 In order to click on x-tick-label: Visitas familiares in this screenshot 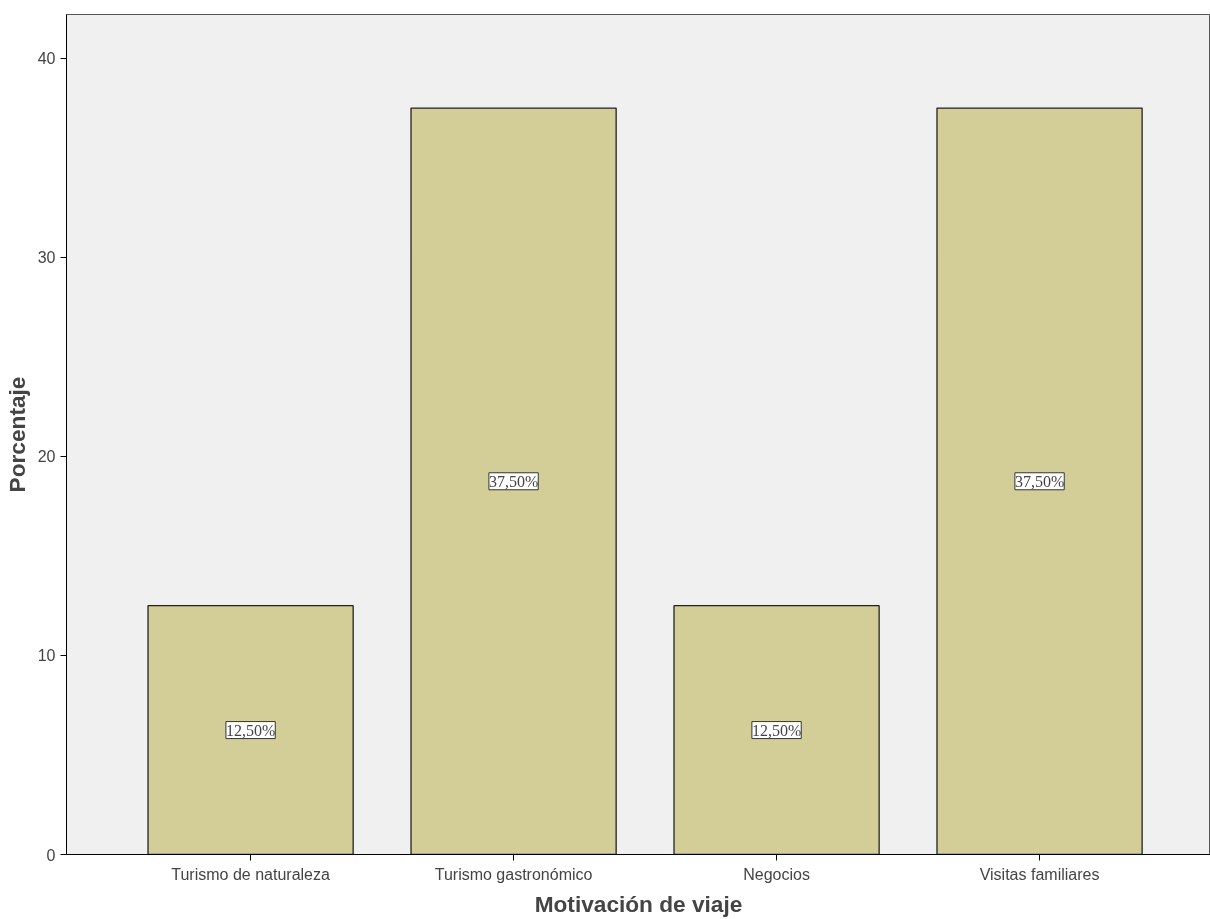, I will do `click(1039, 874)`.